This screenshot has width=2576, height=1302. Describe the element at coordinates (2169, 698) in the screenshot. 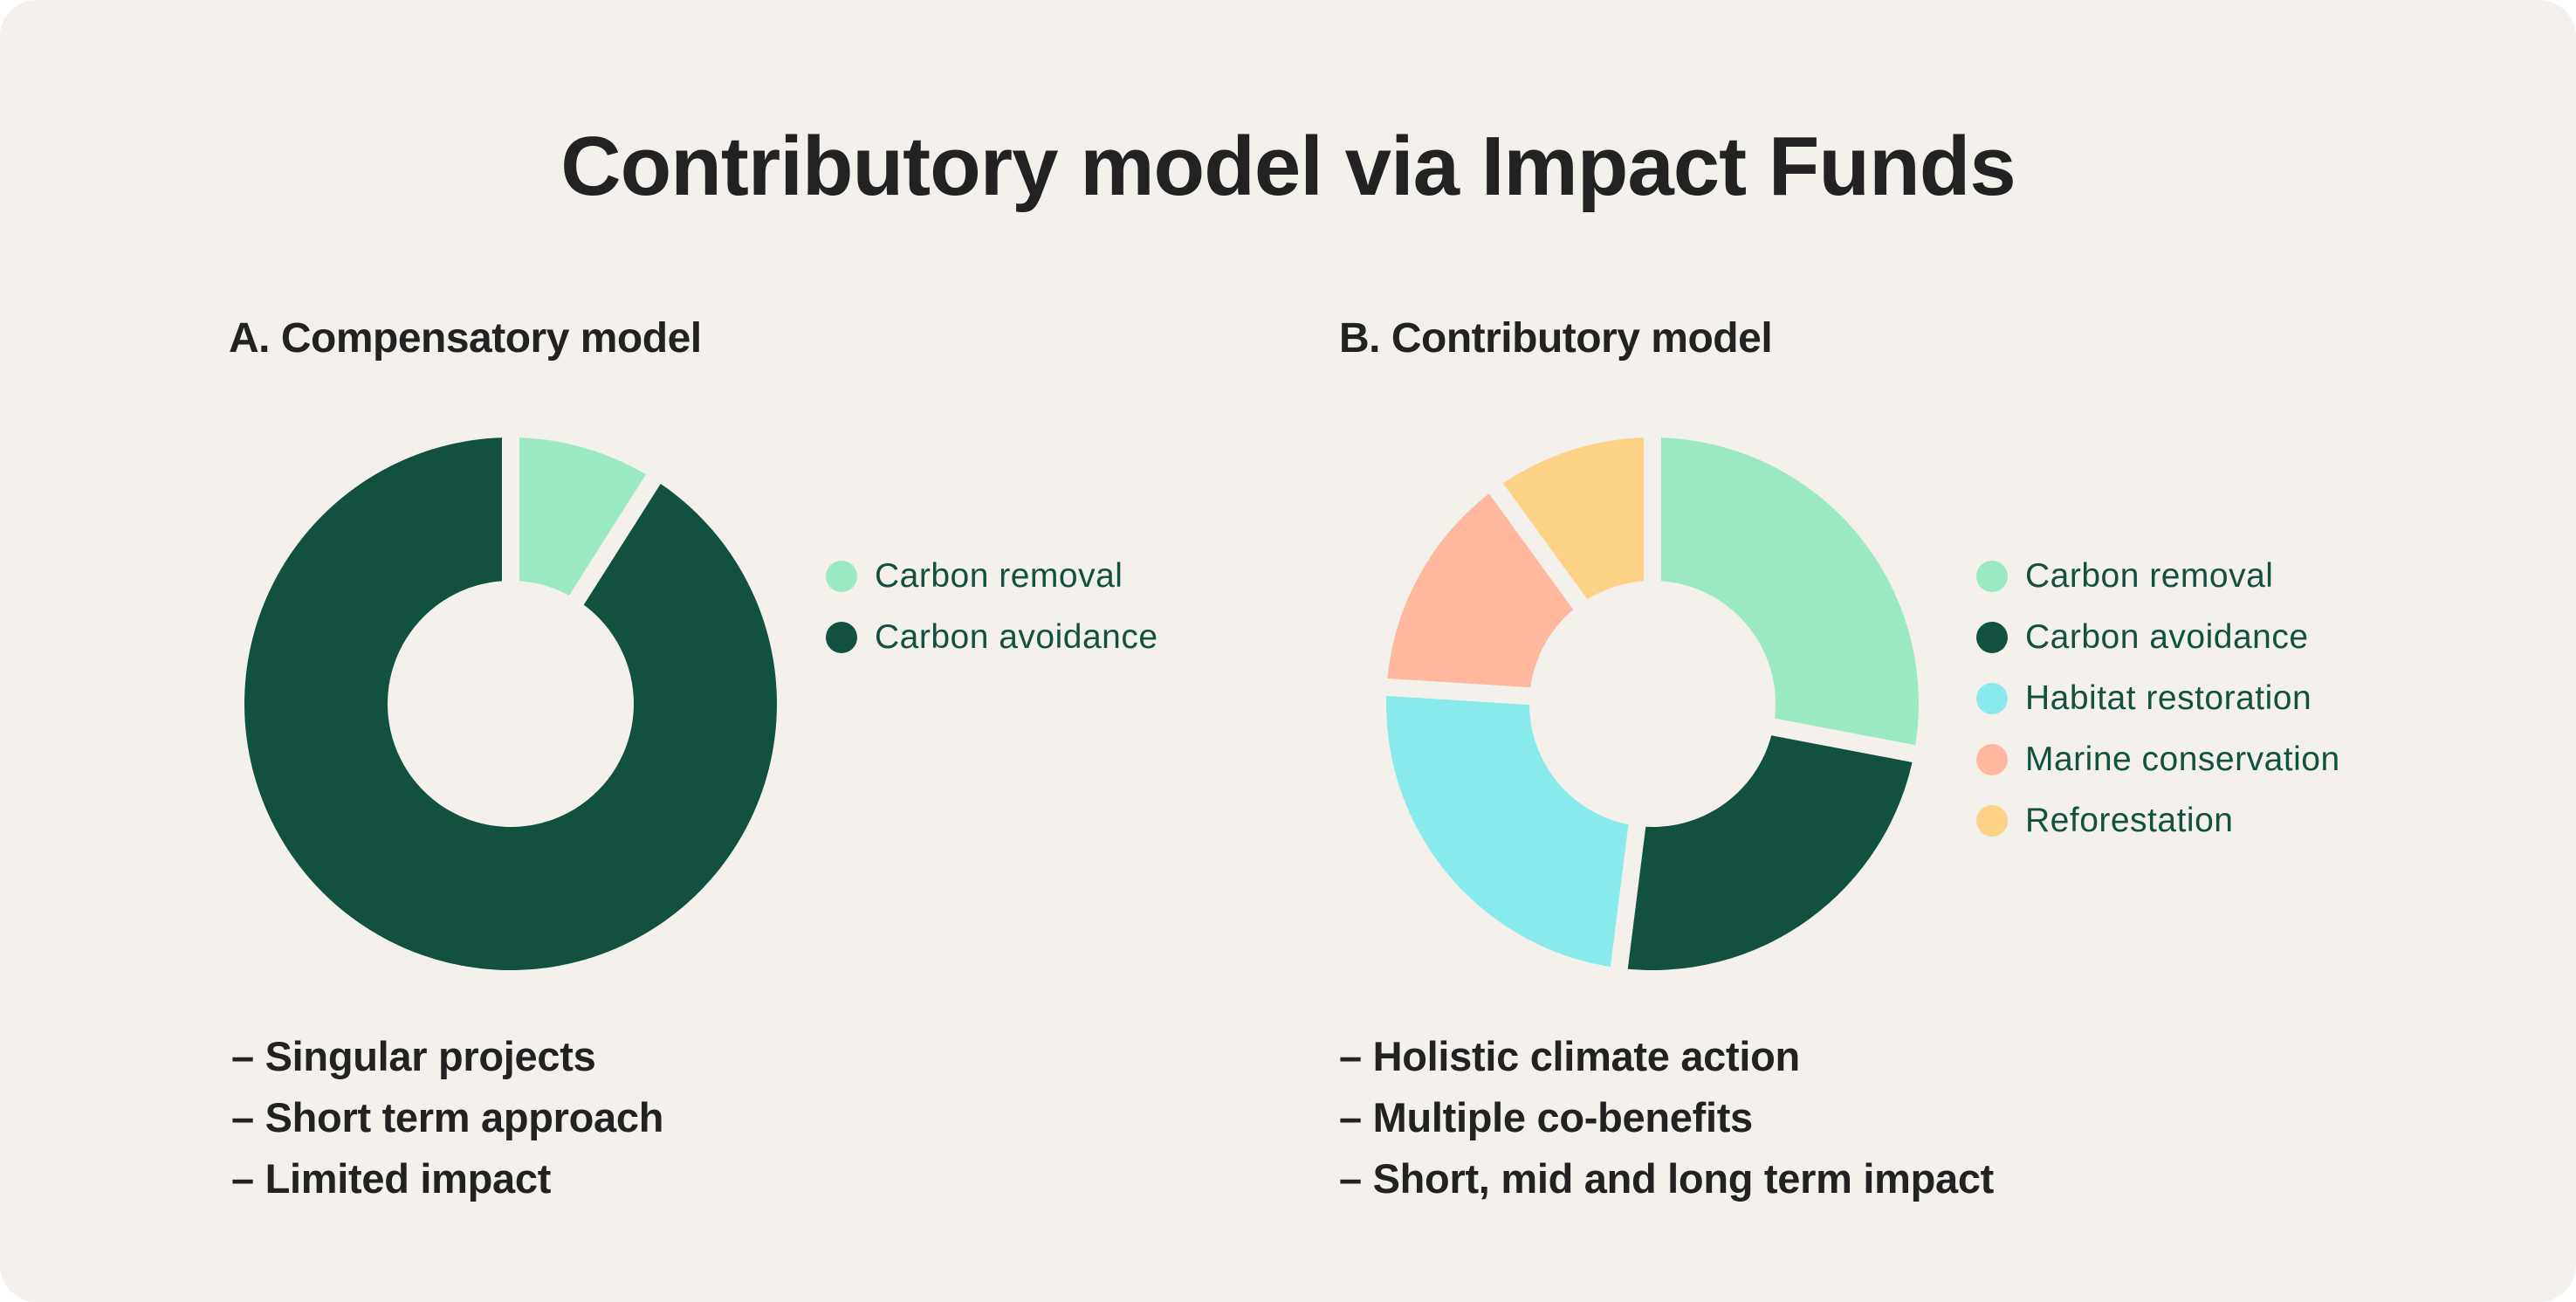

I see `legend-label: Habitat restoration` at that location.